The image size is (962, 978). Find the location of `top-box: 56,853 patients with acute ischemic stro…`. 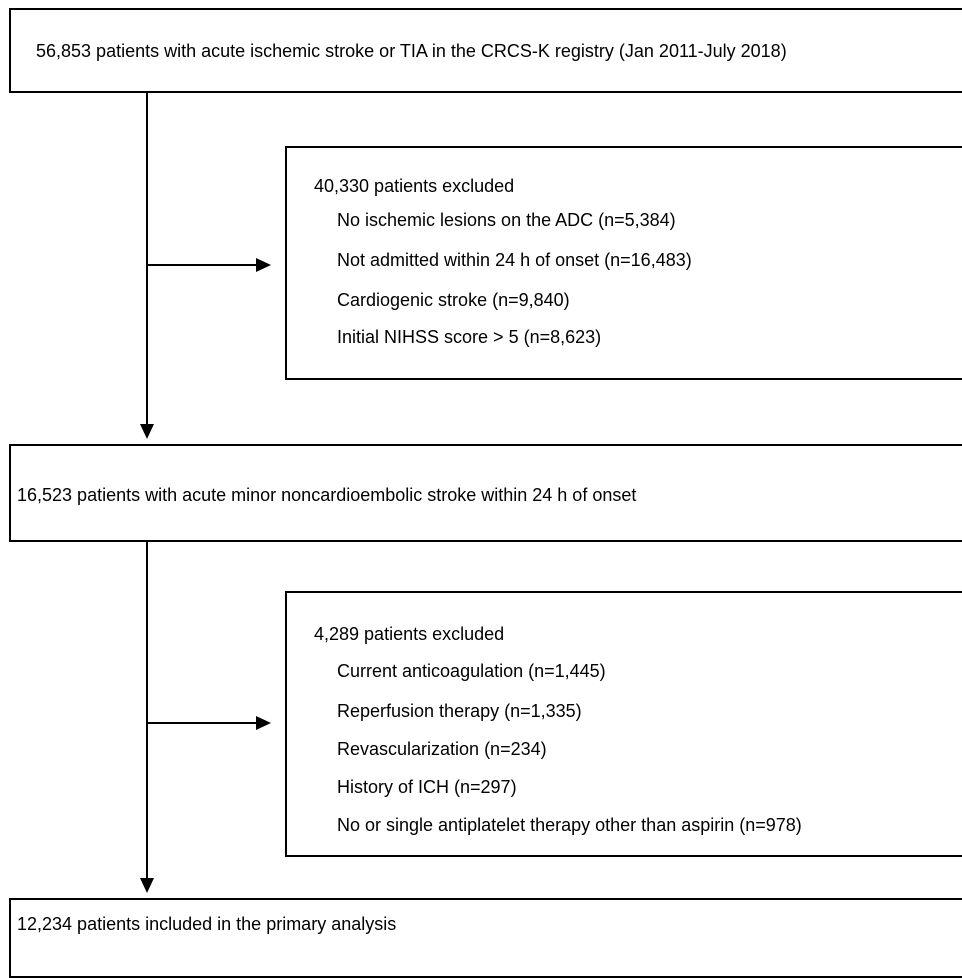

top-box: 56,853 patients with acute ischemic stro… is located at coordinates (485, 50).